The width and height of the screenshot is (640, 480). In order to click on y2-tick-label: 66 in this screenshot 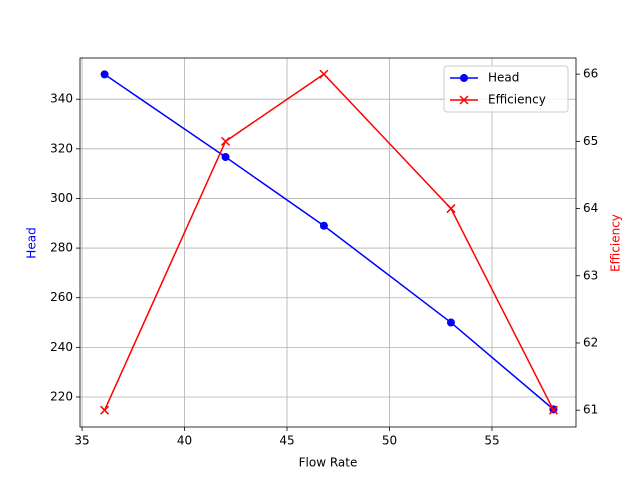, I will do `click(590, 74)`.